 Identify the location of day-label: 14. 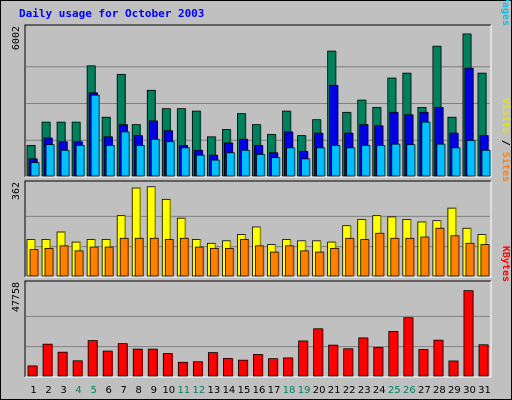
(229, 390).